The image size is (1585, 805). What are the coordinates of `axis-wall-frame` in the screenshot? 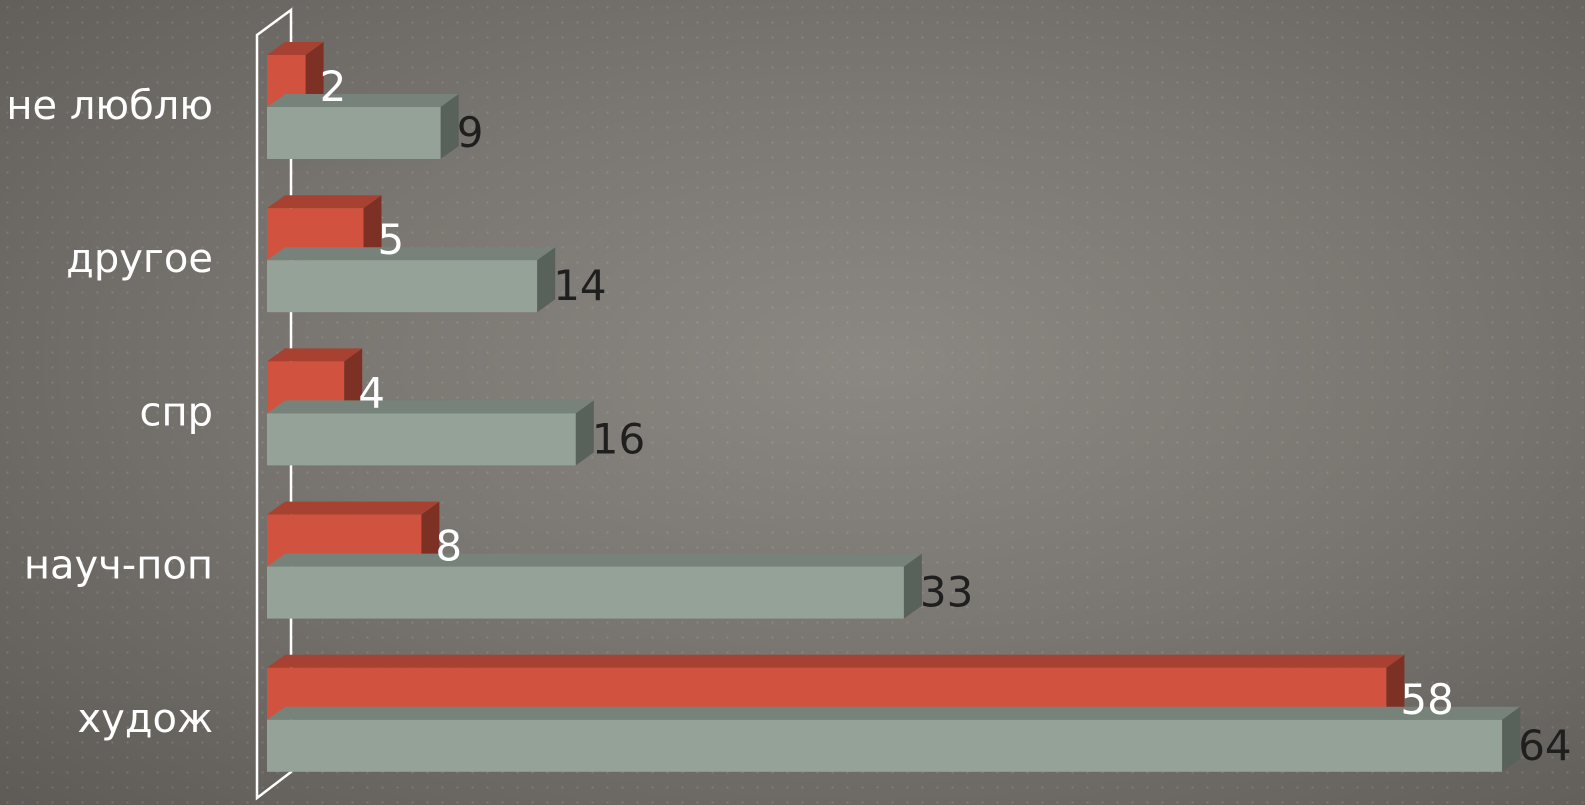 It's located at (274, 404).